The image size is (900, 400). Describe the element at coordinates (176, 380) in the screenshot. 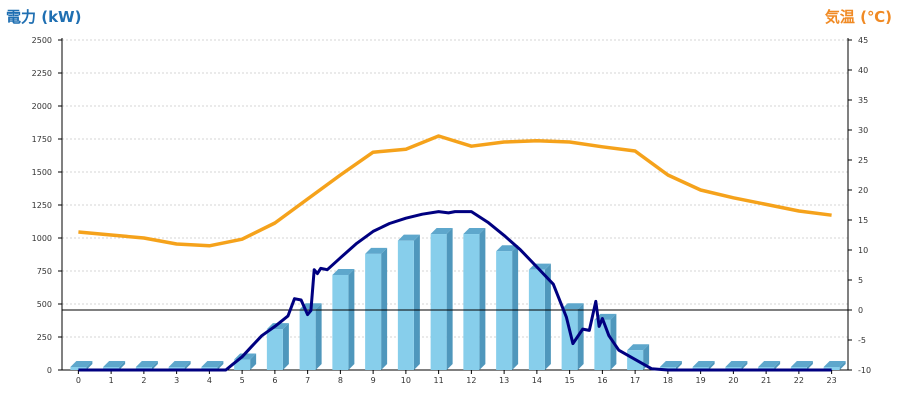

I see `x-tick-label: 3` at that location.